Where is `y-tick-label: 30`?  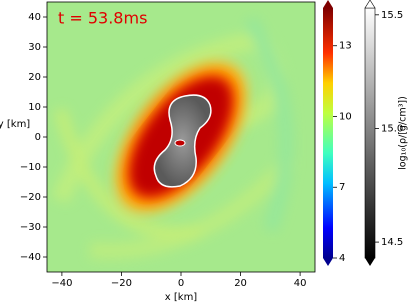
y-tick-label: 30 is located at coordinates (34, 47).